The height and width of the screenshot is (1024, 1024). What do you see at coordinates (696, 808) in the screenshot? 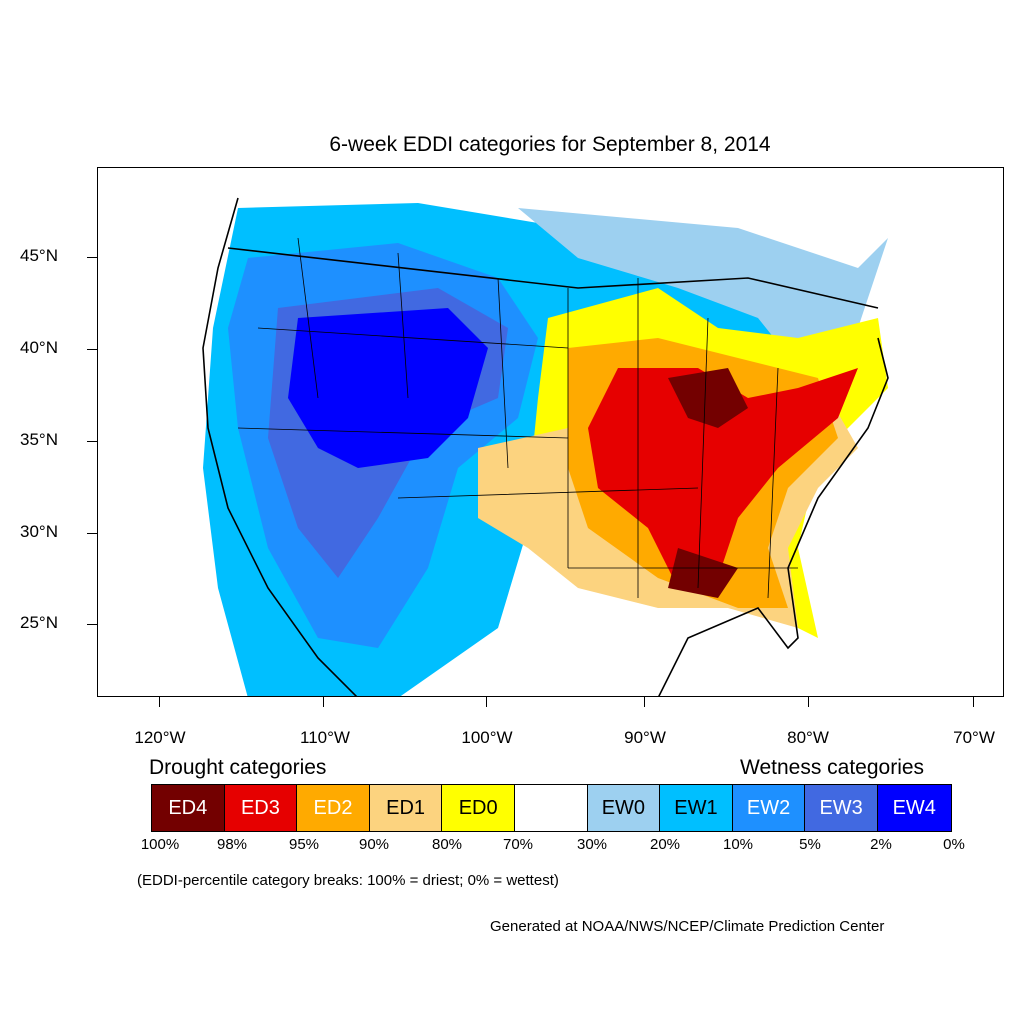
I see `legend-ew1: EW1` at bounding box center [696, 808].